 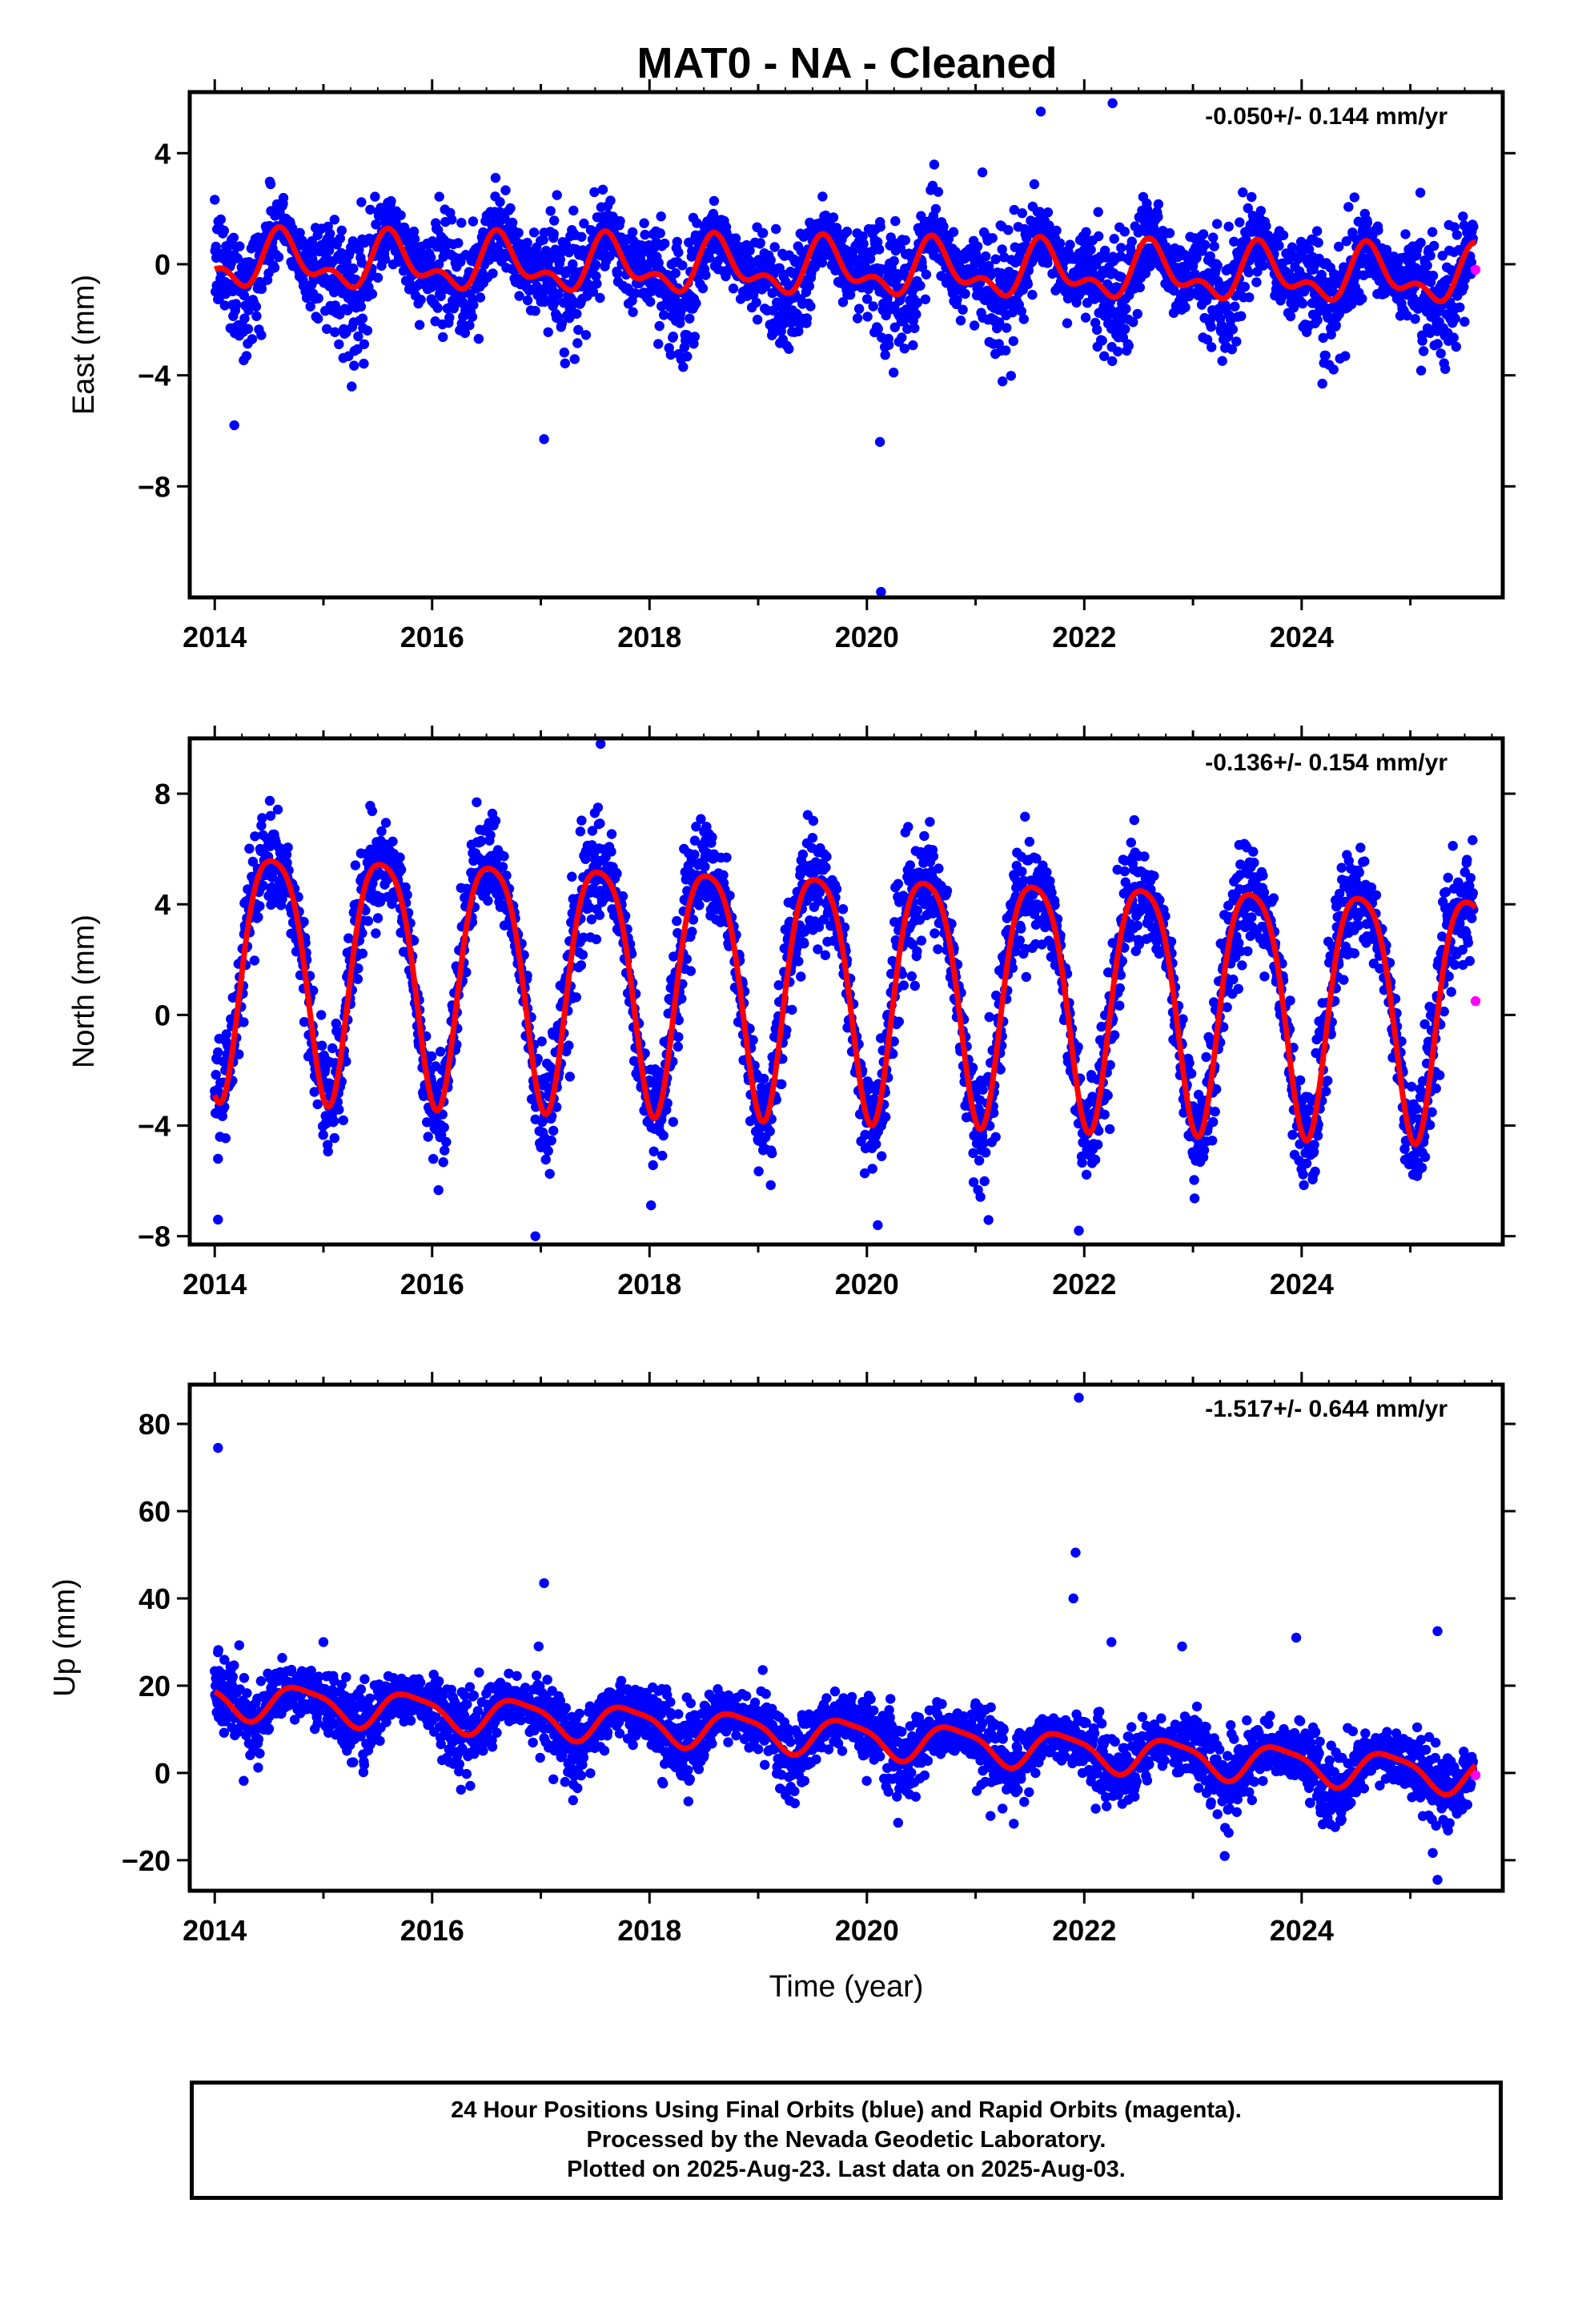 I want to click on y-tick-label: −4, so click(x=154, y=376).